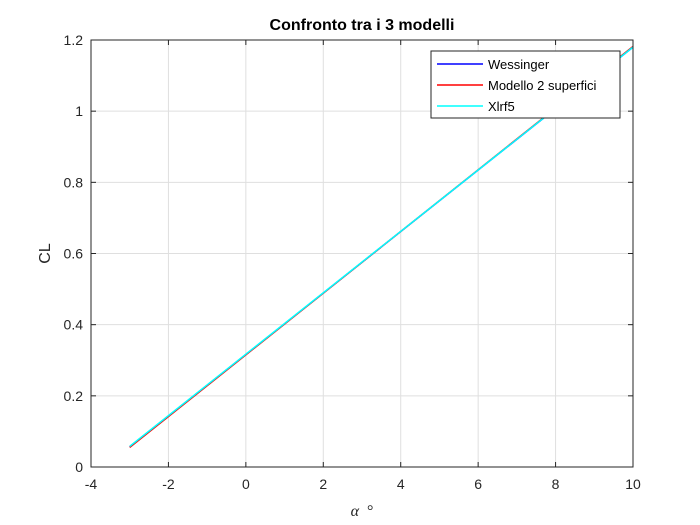 The height and width of the screenshot is (525, 700). I want to click on x-axis-label: α °, so click(362, 511).